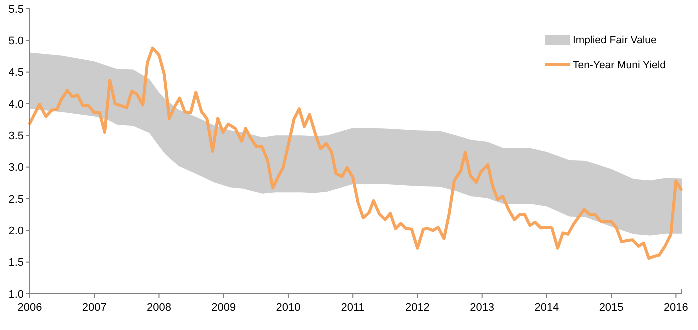 The width and height of the screenshot is (698, 330). What do you see at coordinates (16, 200) in the screenshot?
I see `y-tick-label: 2.5` at bounding box center [16, 200].